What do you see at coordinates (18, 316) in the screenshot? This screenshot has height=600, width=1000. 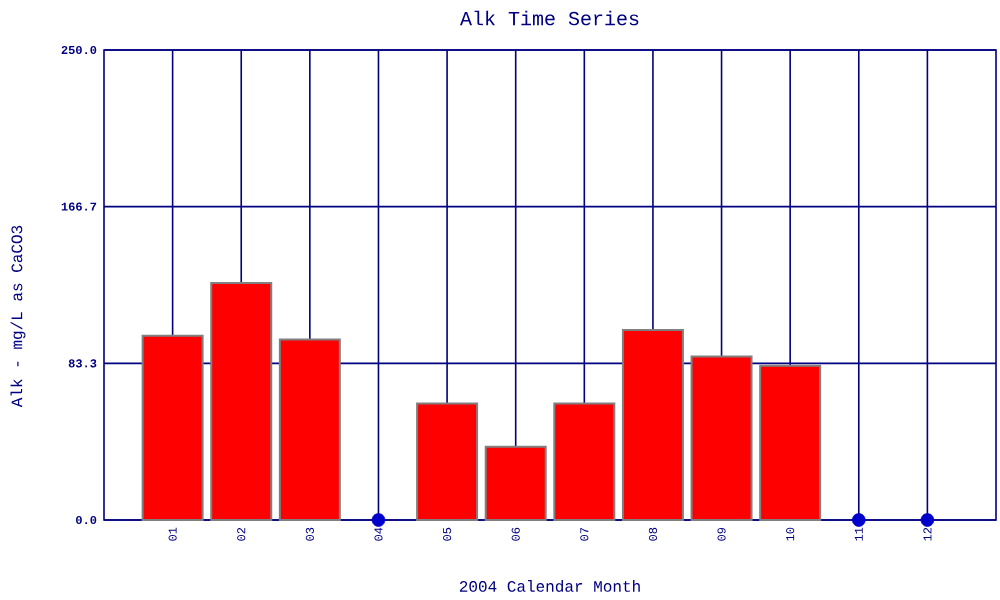 I see `y-axis-title: Alk - mg/L as CaCO3` at bounding box center [18, 316].